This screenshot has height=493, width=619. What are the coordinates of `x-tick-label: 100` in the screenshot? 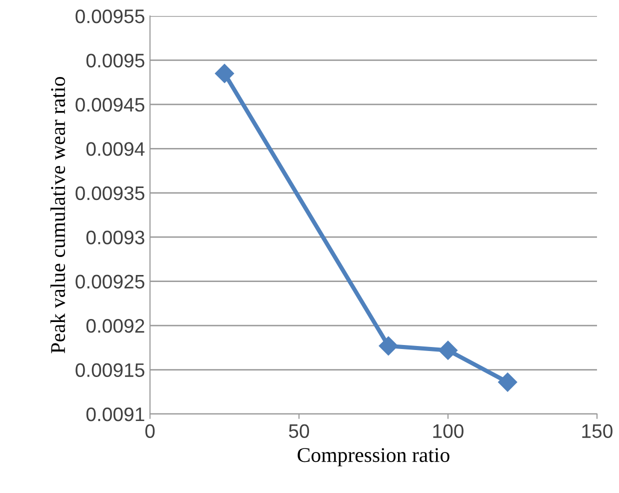 It's located at (448, 431).